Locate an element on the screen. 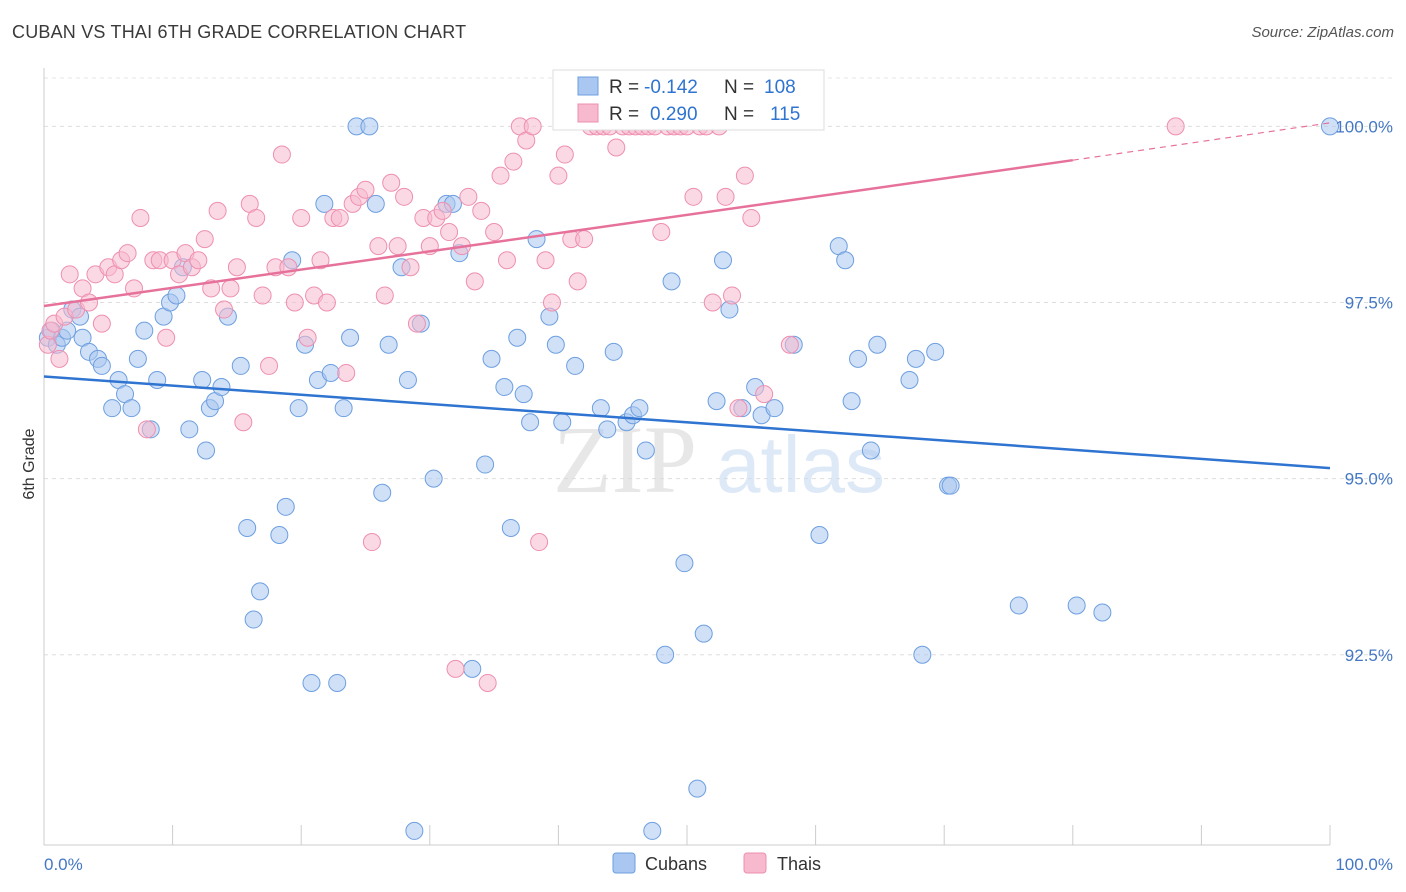  y-tick-label-2: 95.0% is located at coordinates (1369, 479).